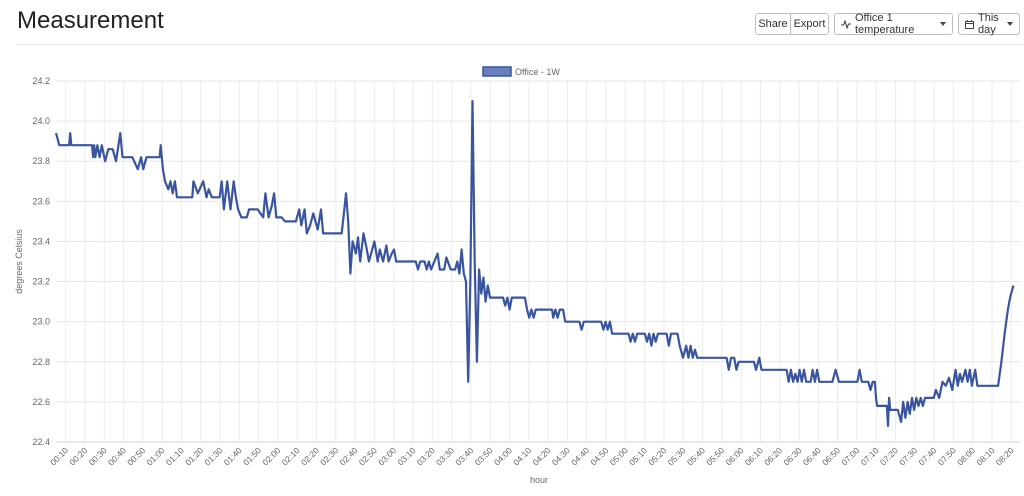 This screenshot has width=1024, height=496. Describe the element at coordinates (541, 456) in the screenshot. I see `x-tick-label: 04:20` at that location.